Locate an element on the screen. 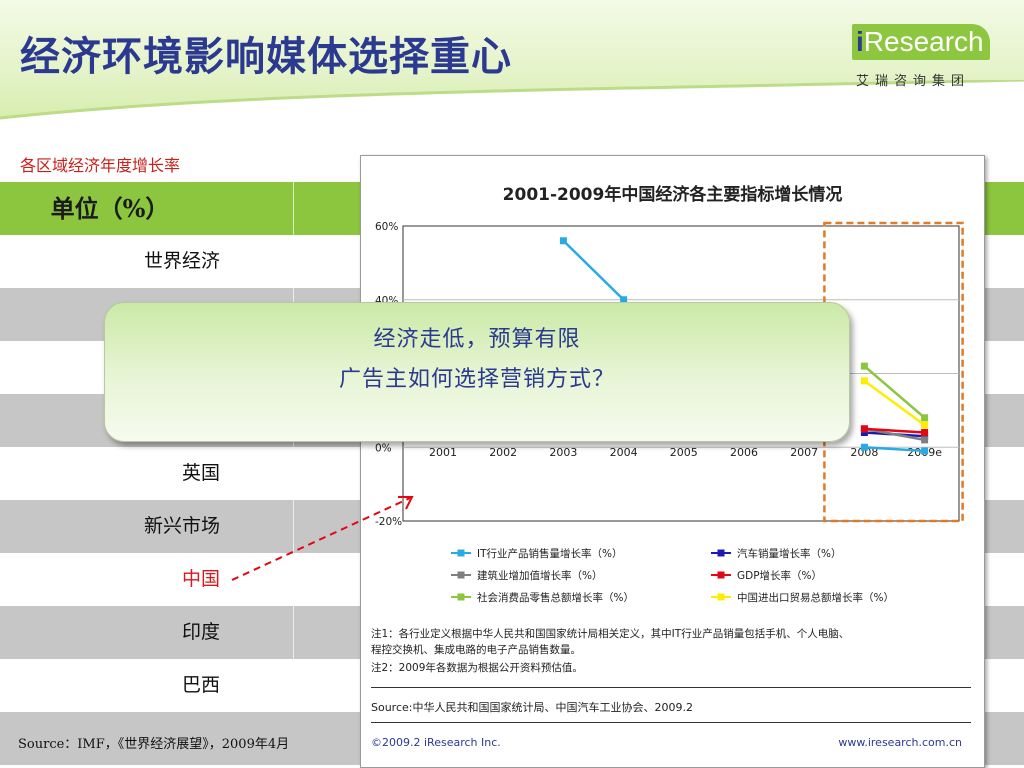 The image size is (1024, 768). x-tick-label: 2006 is located at coordinates (744, 452).